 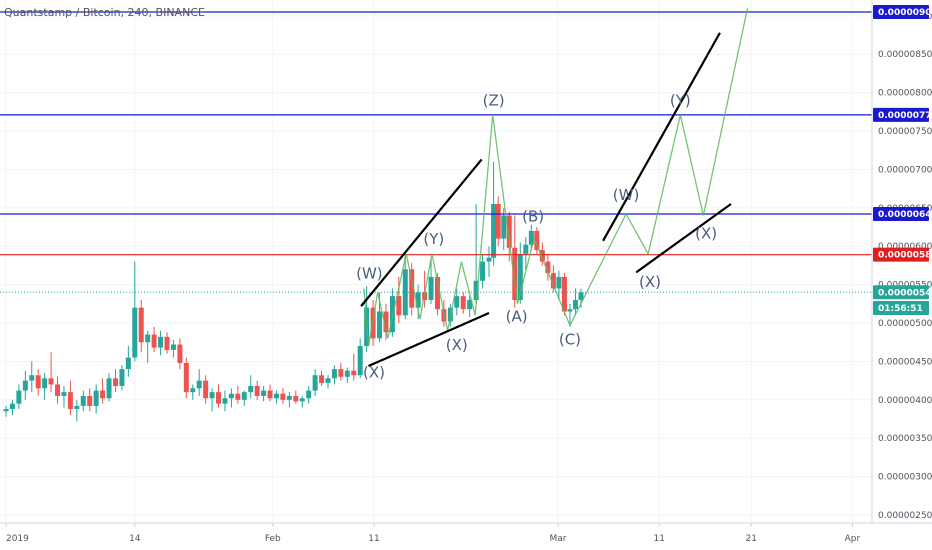 What do you see at coordinates (901, 12) in the screenshot?
I see `level-tag` at bounding box center [901, 12].